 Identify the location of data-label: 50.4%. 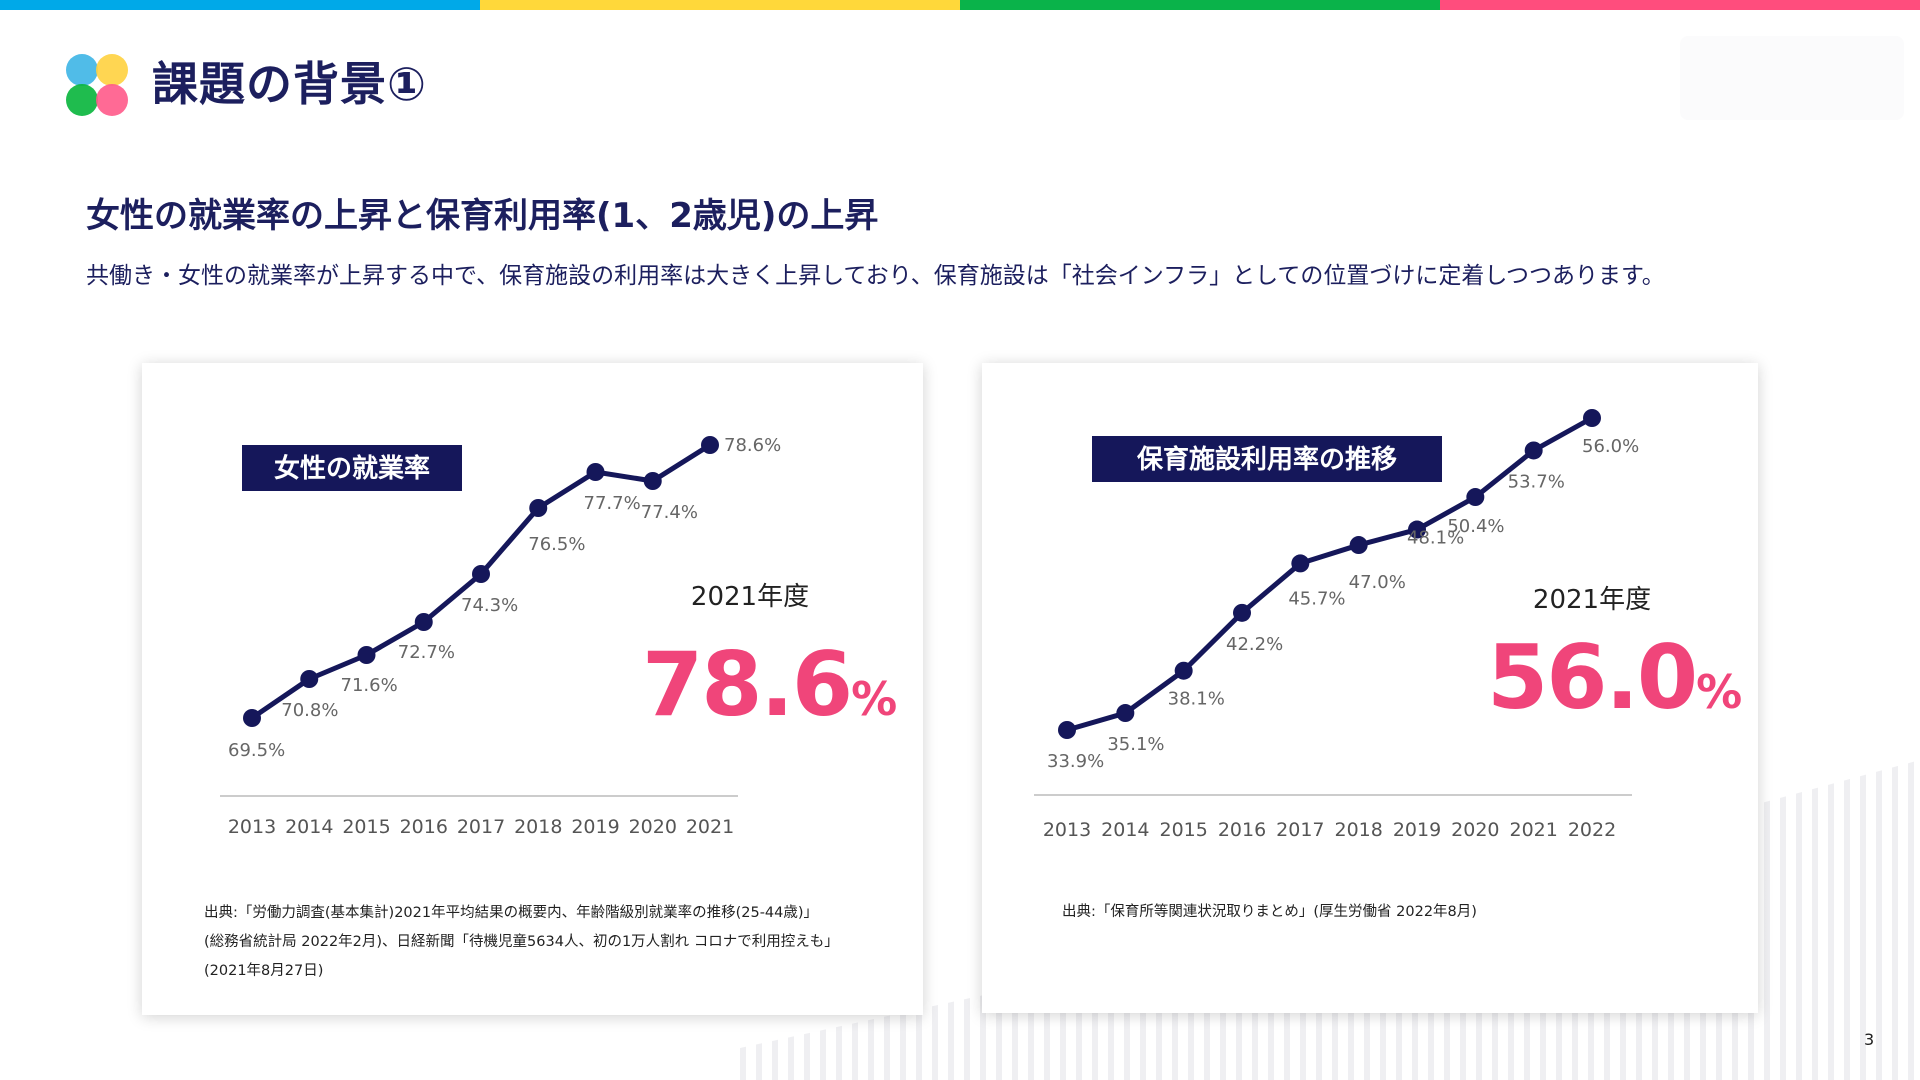
(1475, 526).